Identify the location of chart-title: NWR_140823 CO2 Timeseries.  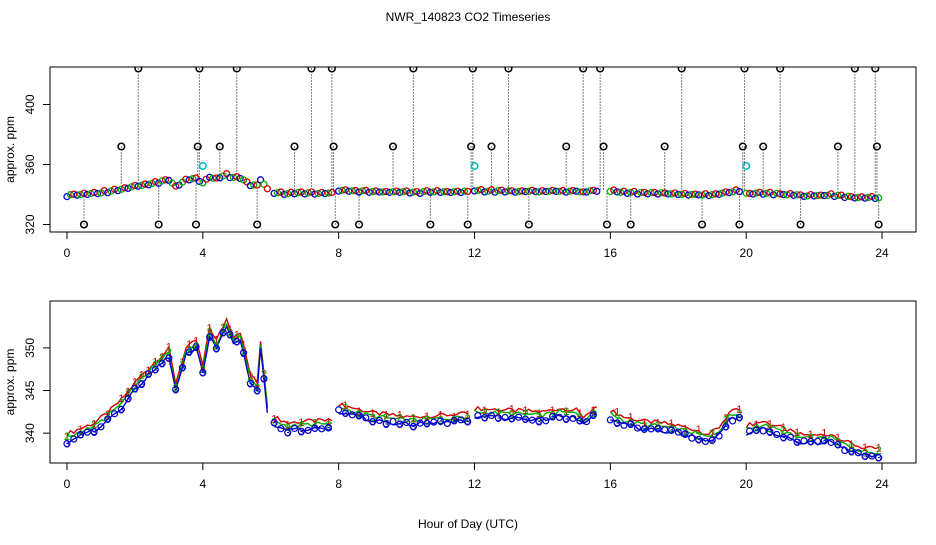
(468, 17).